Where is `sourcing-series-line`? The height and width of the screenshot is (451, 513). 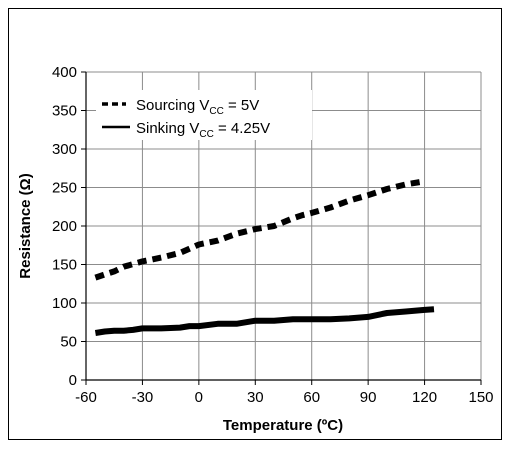
sourcing-series-line is located at coordinates (260, 229).